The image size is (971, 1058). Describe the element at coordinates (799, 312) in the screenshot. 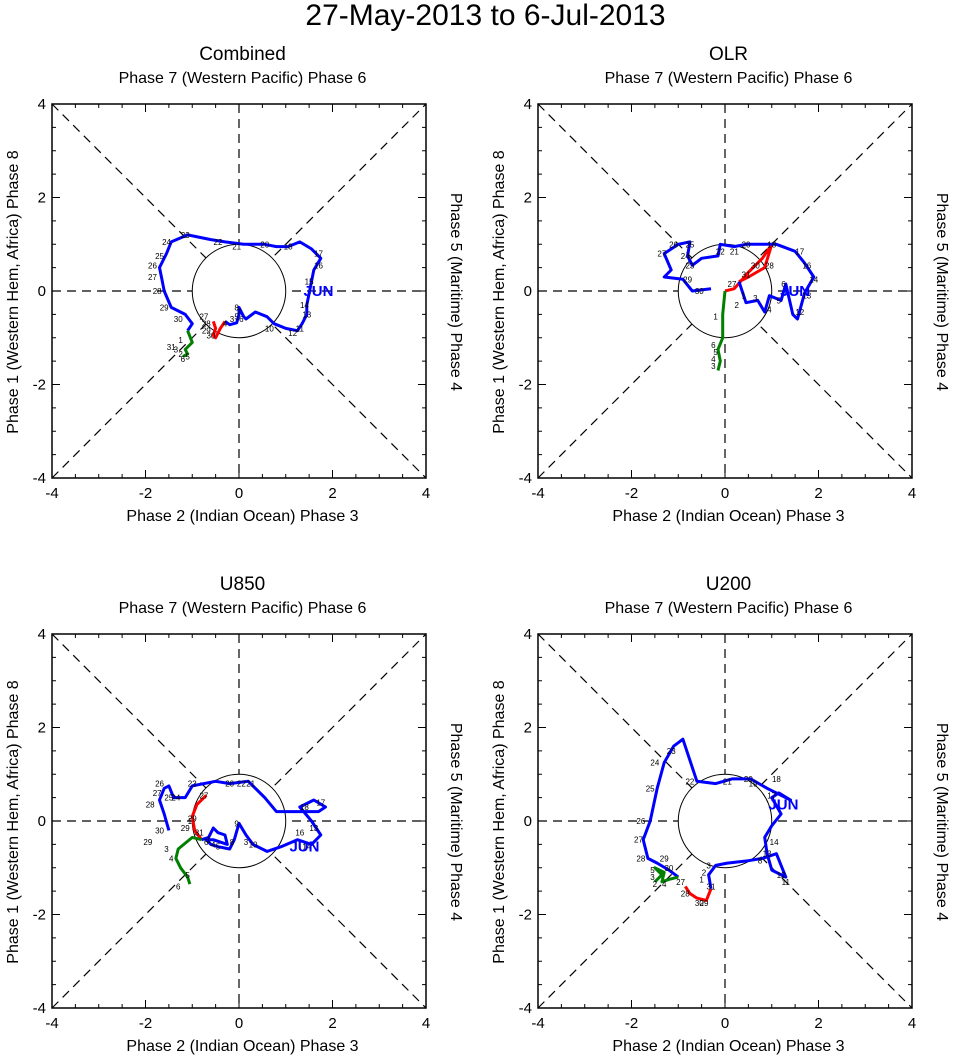

I see `day-label: 12` at that location.